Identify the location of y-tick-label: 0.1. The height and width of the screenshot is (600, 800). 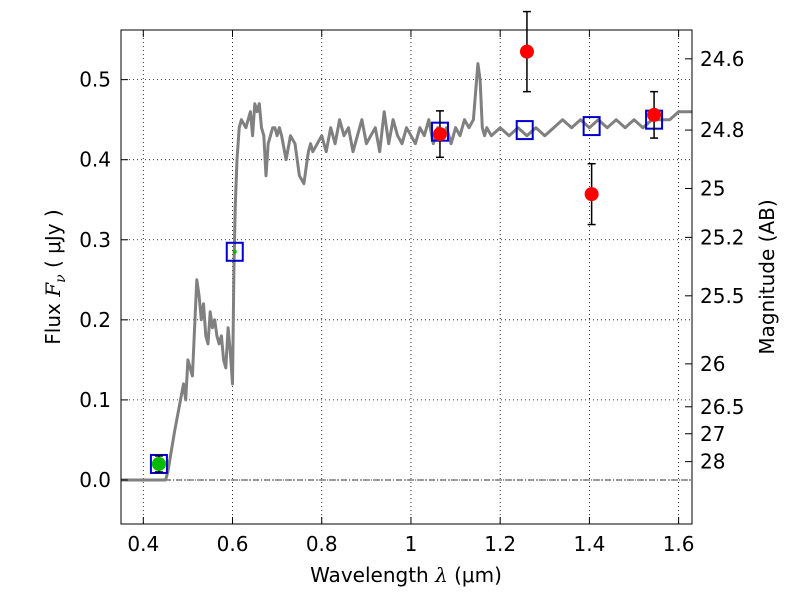
(95, 400).